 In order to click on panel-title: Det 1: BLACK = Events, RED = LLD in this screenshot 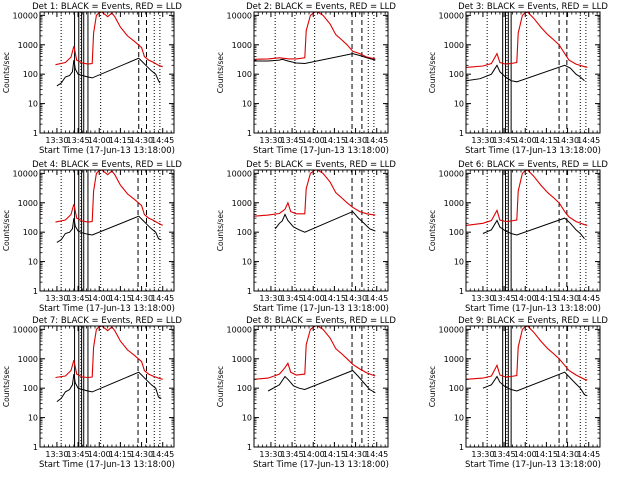, I will do `click(107, 7)`.